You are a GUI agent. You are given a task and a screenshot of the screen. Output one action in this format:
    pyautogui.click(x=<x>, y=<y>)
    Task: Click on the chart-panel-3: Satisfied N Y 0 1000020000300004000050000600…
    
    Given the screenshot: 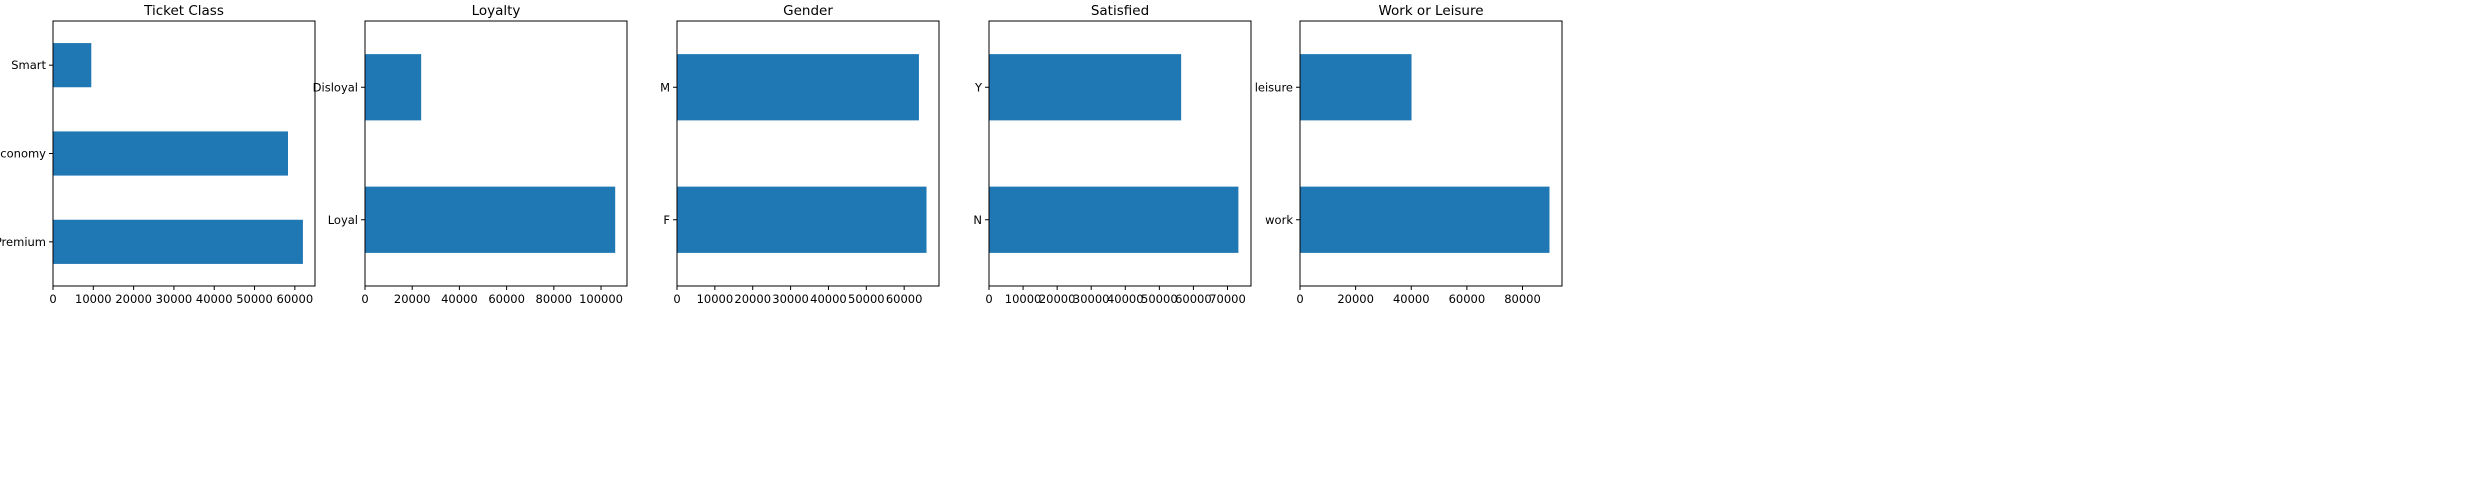 What is the action you would take?
    pyautogui.click(x=1112, y=154)
    